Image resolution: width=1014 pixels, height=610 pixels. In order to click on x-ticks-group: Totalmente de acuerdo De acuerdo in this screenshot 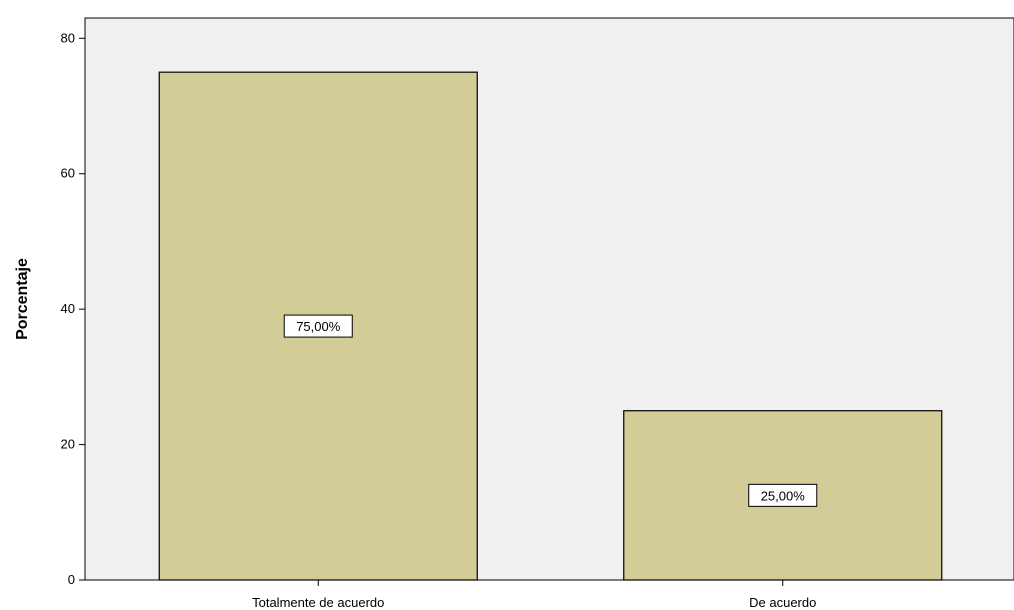, I will do `click(534, 595)`.